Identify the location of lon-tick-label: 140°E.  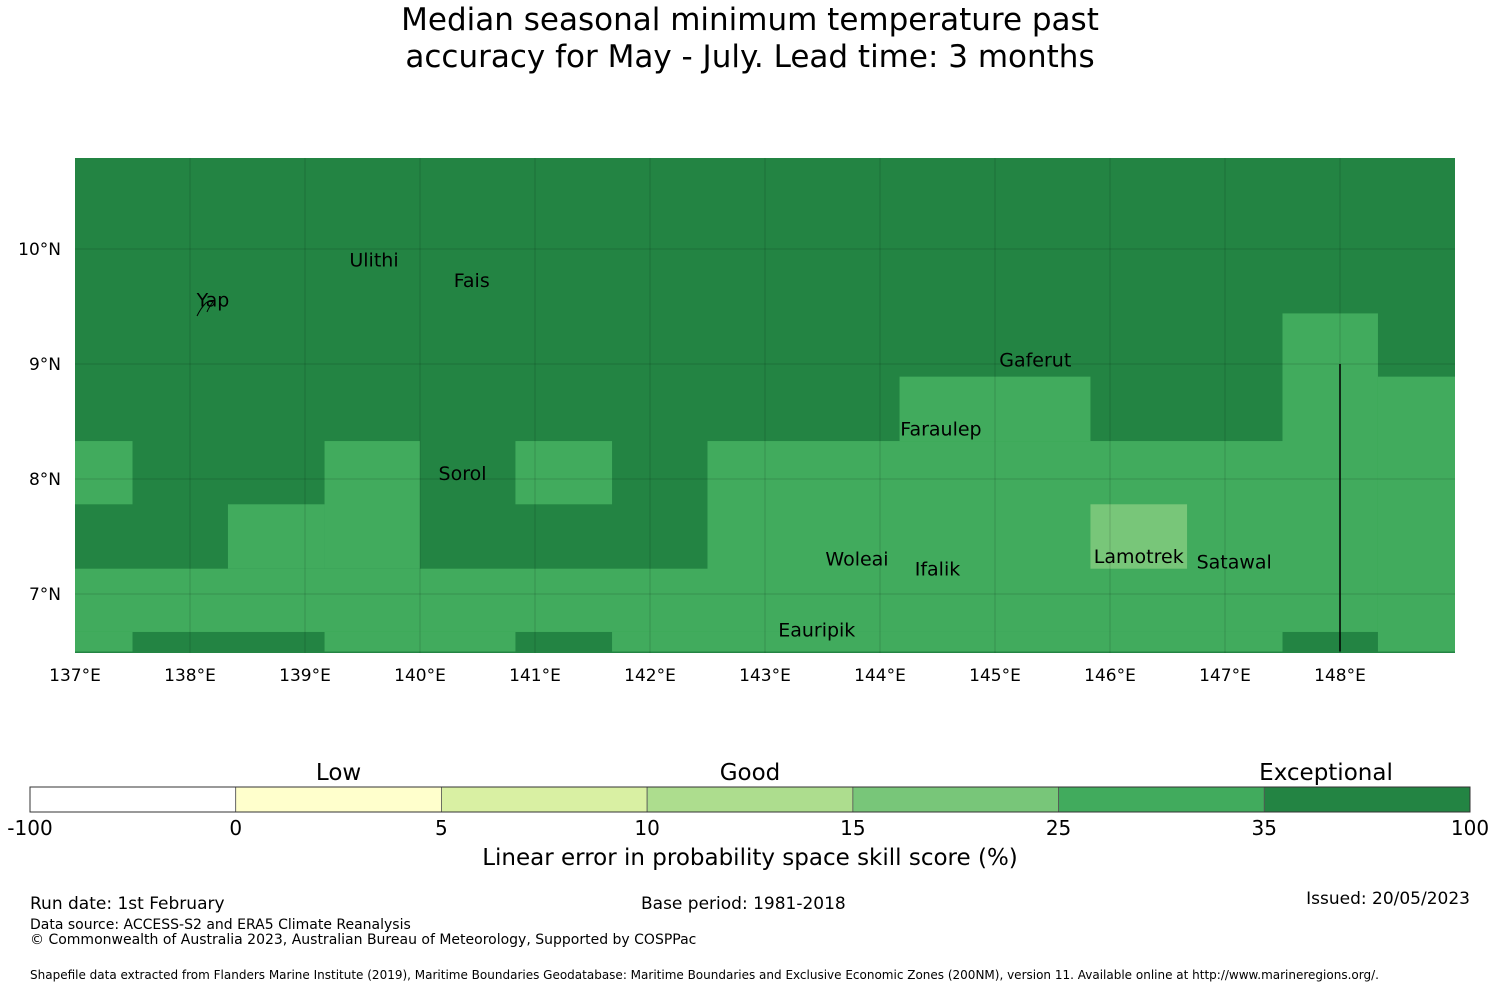
(420, 676).